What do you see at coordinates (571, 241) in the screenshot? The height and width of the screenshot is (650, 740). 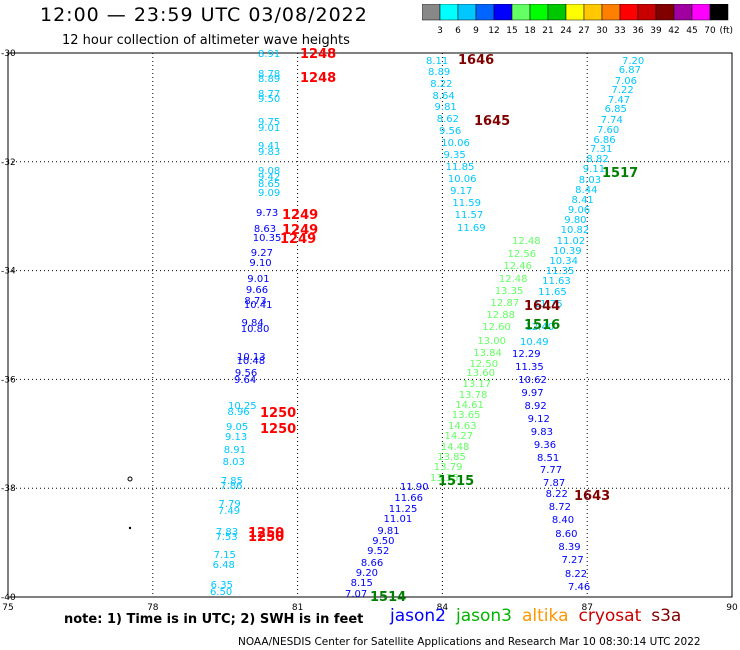 I see `wave-height-value: 11.02` at bounding box center [571, 241].